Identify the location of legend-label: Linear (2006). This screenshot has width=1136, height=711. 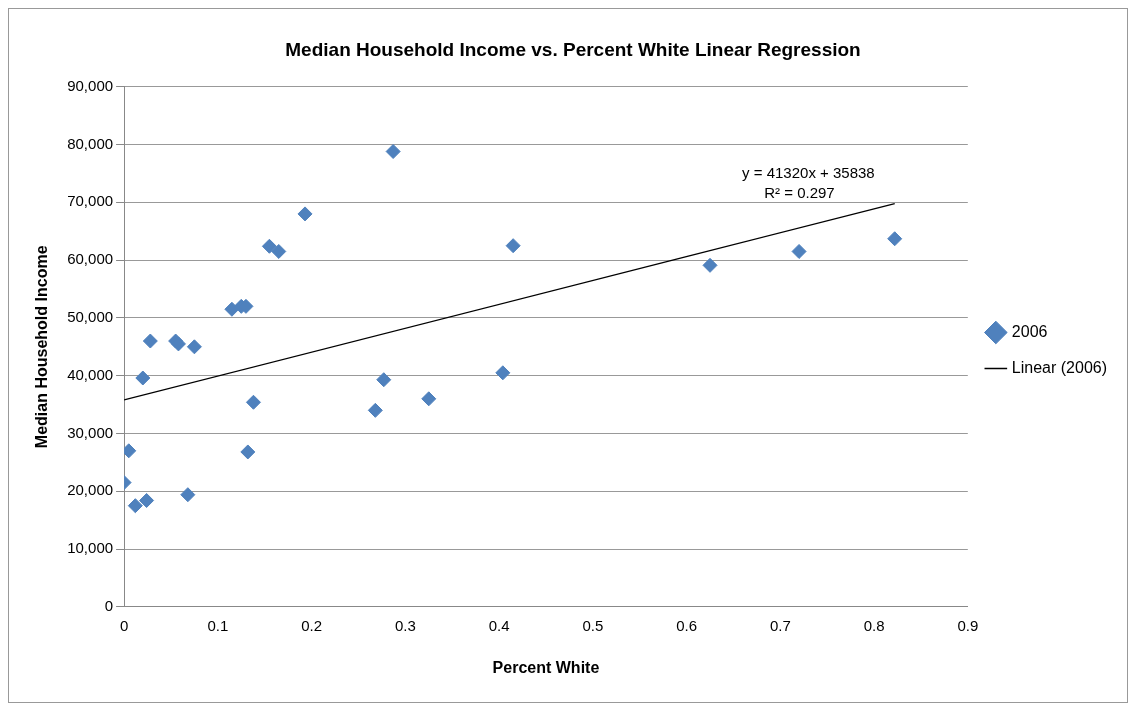
(1059, 367).